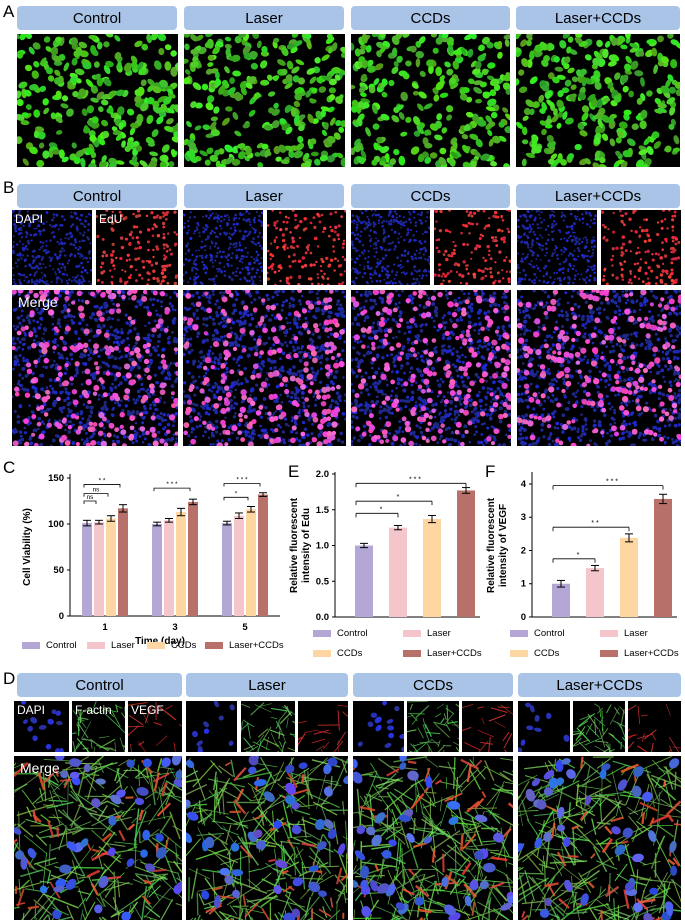  I want to click on header-d-laser: Laser, so click(267, 685).